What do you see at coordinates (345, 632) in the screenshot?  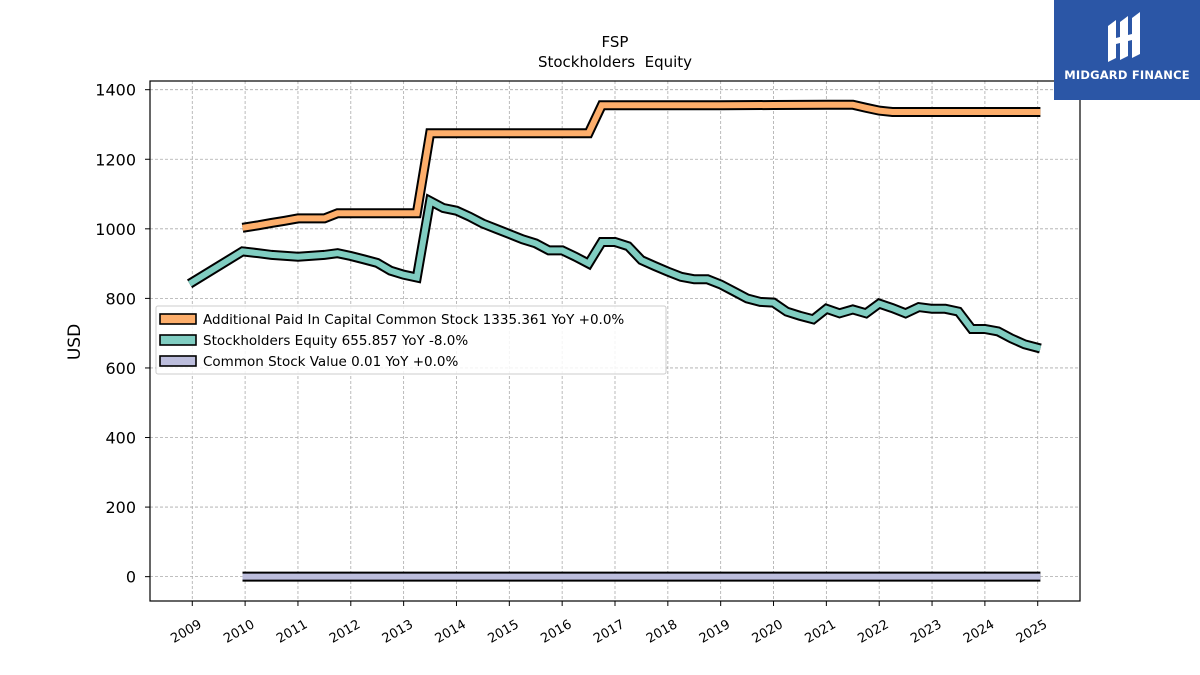 I see `x-tick-label: 2012` at bounding box center [345, 632].